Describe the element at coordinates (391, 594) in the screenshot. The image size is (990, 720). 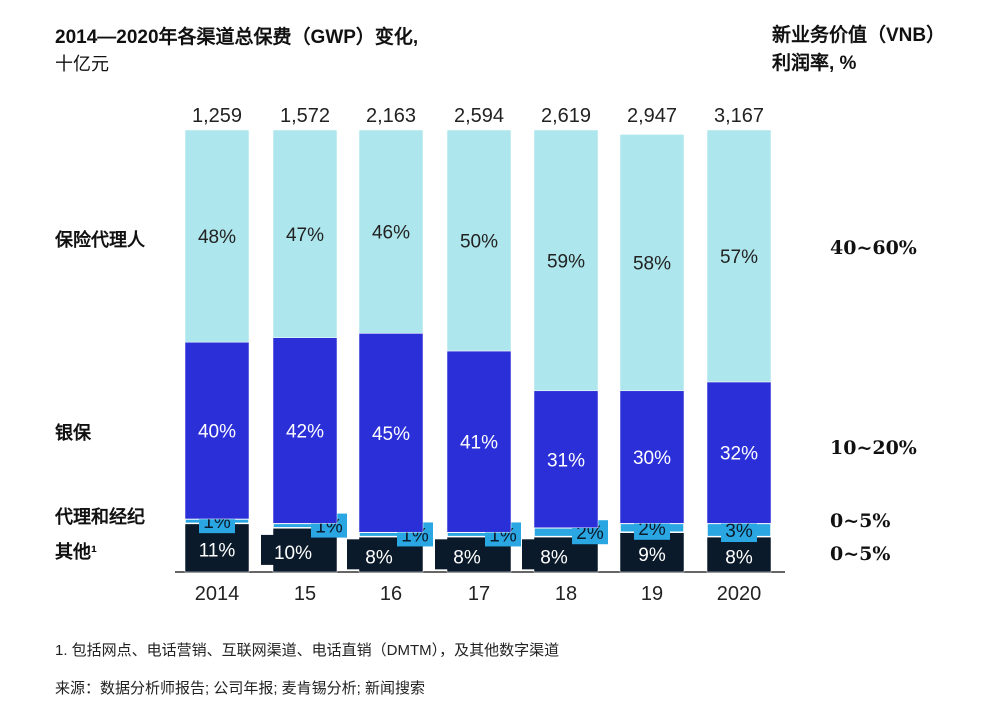
I see `x-tick-label: 16` at that location.